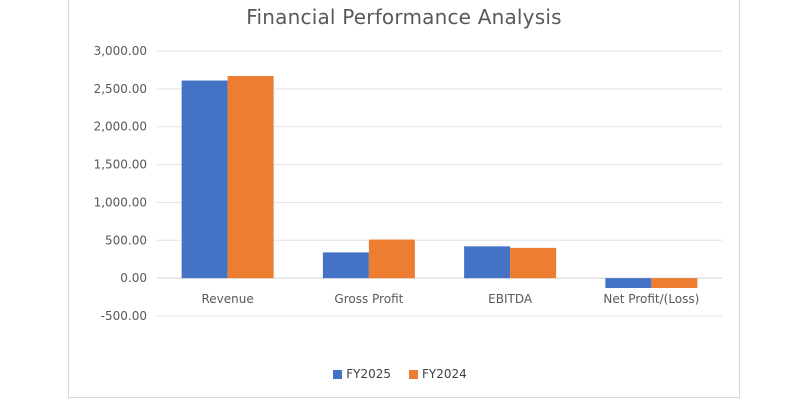 Image resolution: width=800 pixels, height=400 pixels. Describe the element at coordinates (120, 89) in the screenshot. I see `y-tick-label: 2,500.00` at that location.